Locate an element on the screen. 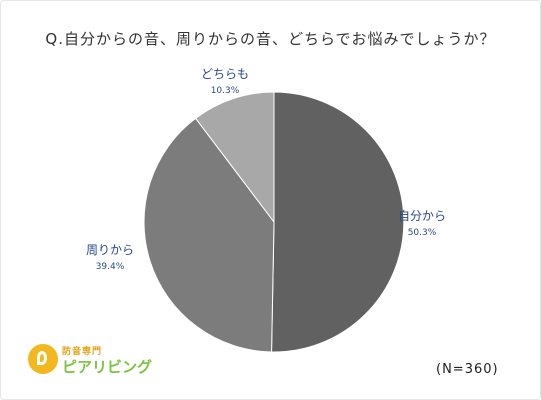  slice-label-2: 周りから is located at coordinates (110, 250).